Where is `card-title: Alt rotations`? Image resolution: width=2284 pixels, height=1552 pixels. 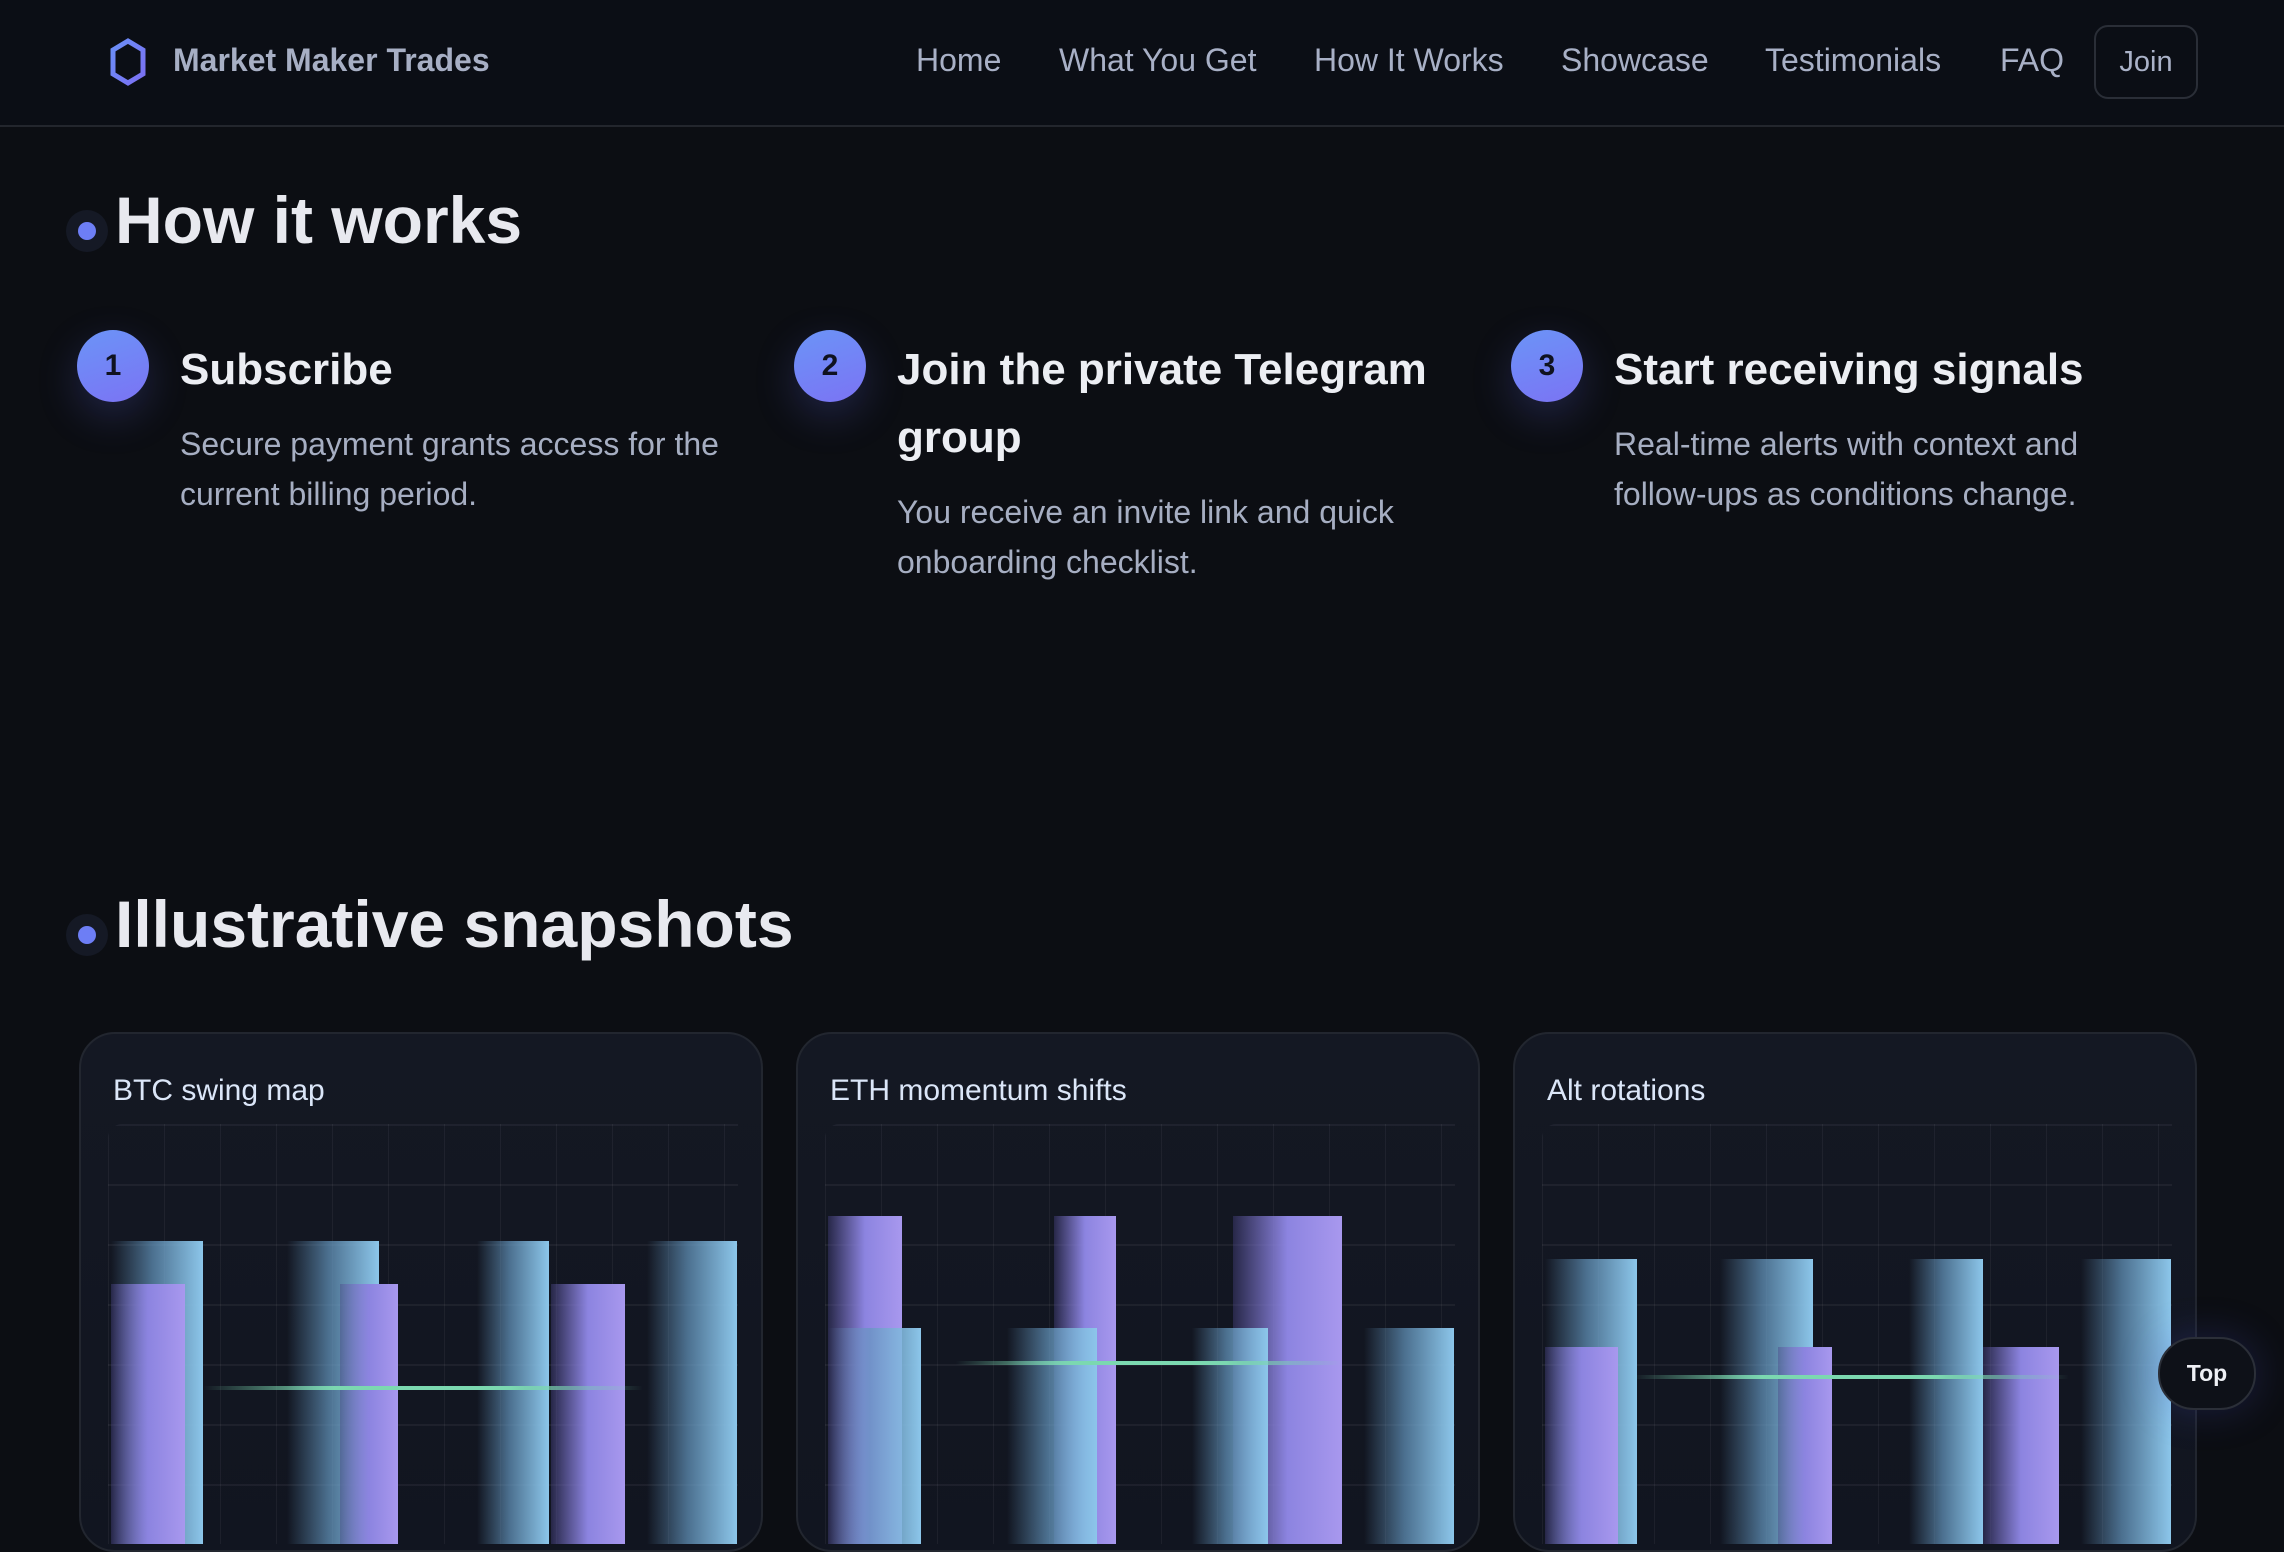 card-title: Alt rotations is located at coordinates (1626, 1090).